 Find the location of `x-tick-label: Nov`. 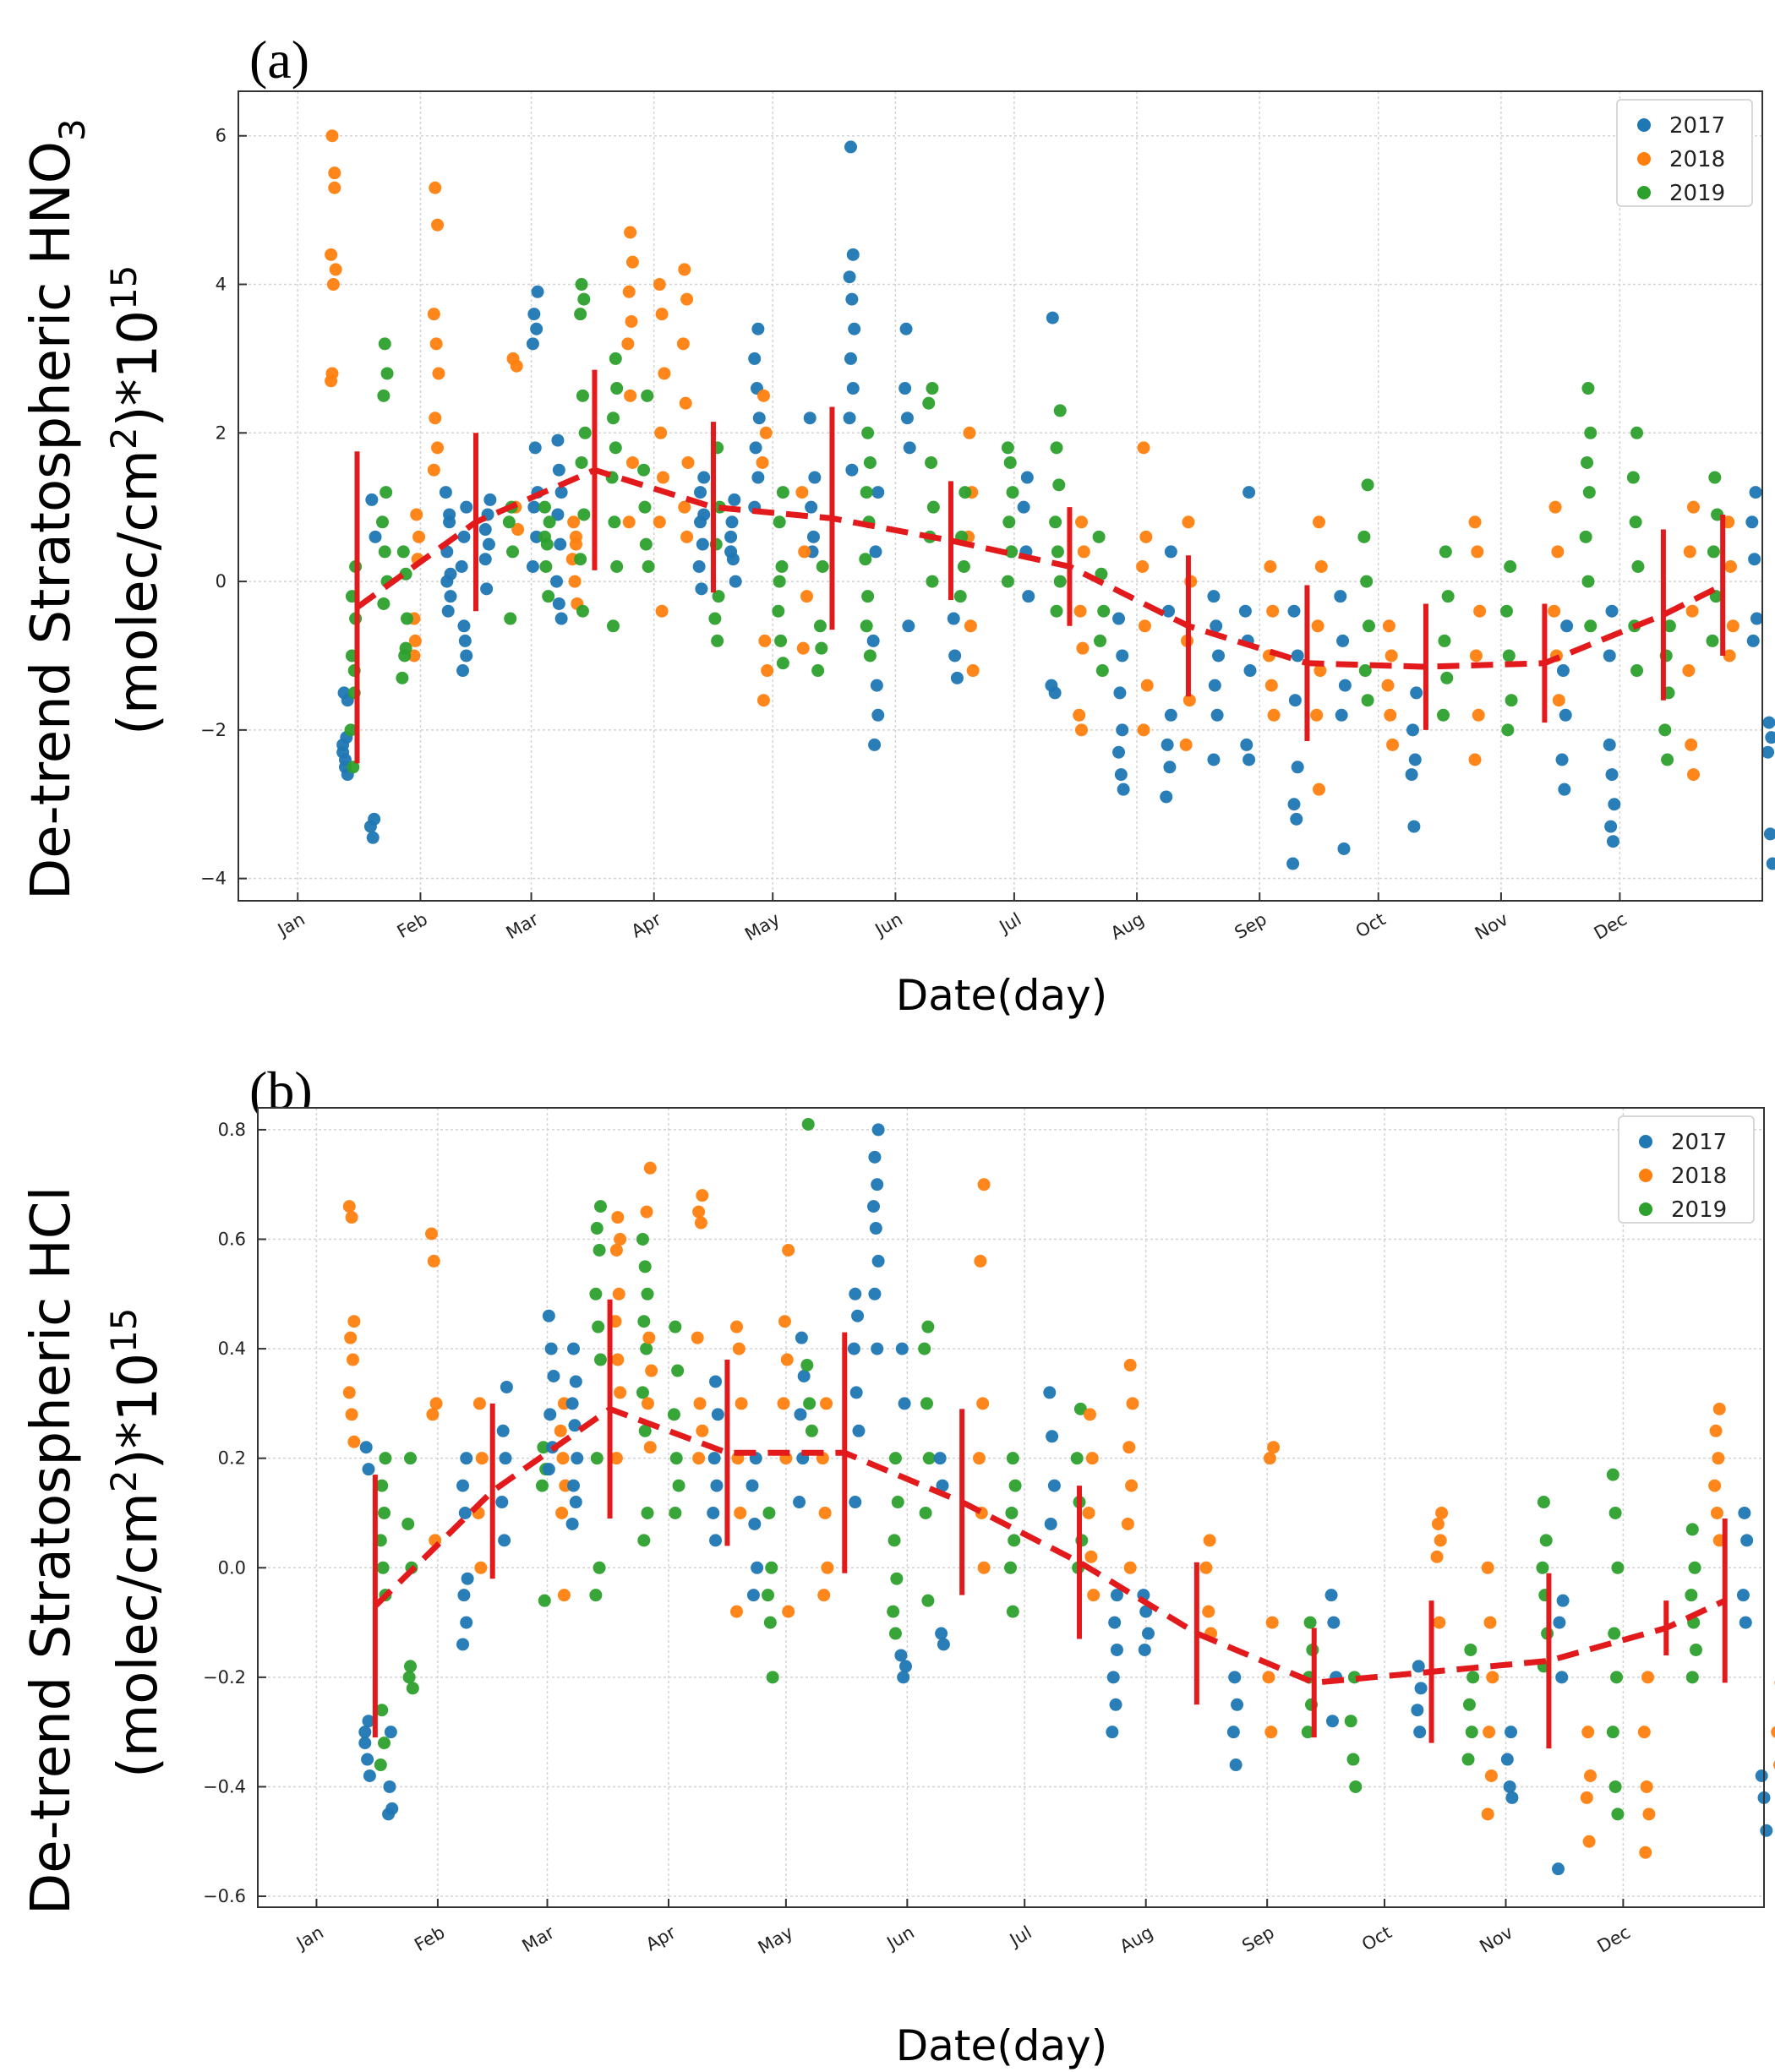

x-tick-label: Nov is located at coordinates (1492, 927).